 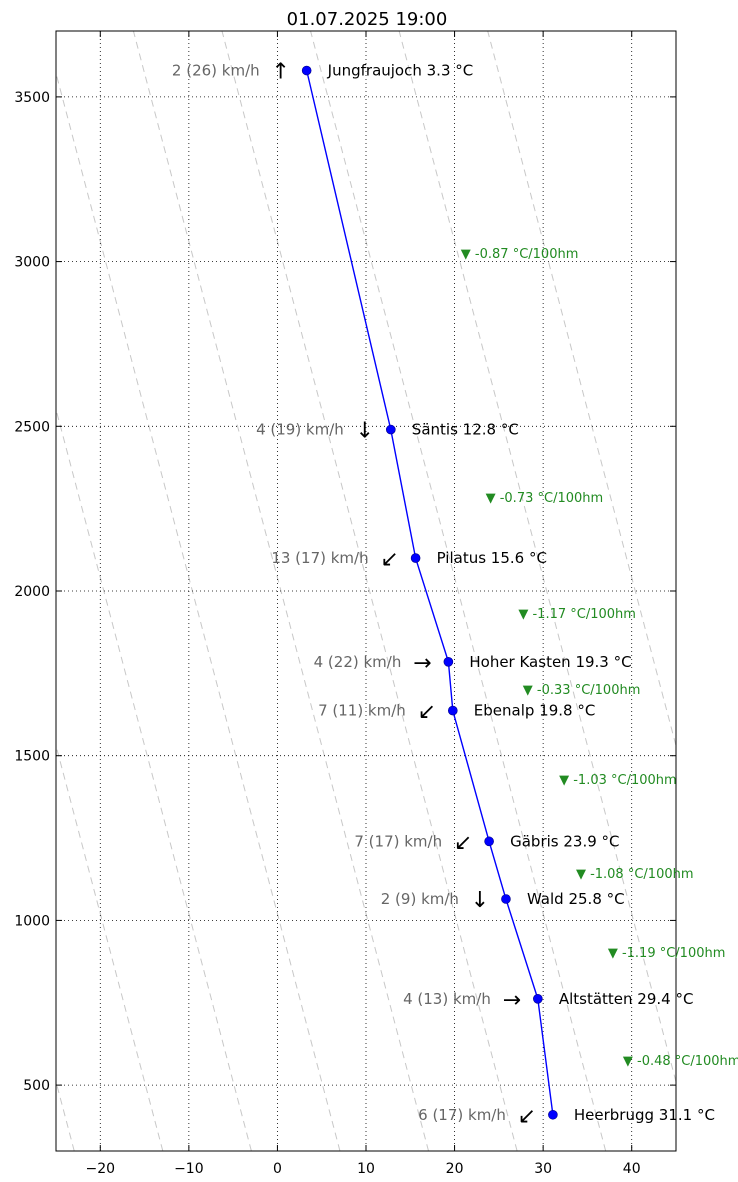 What do you see at coordinates (462, 1115) in the screenshot?
I see `wind-speed-label: 6 (17) km/h` at bounding box center [462, 1115].